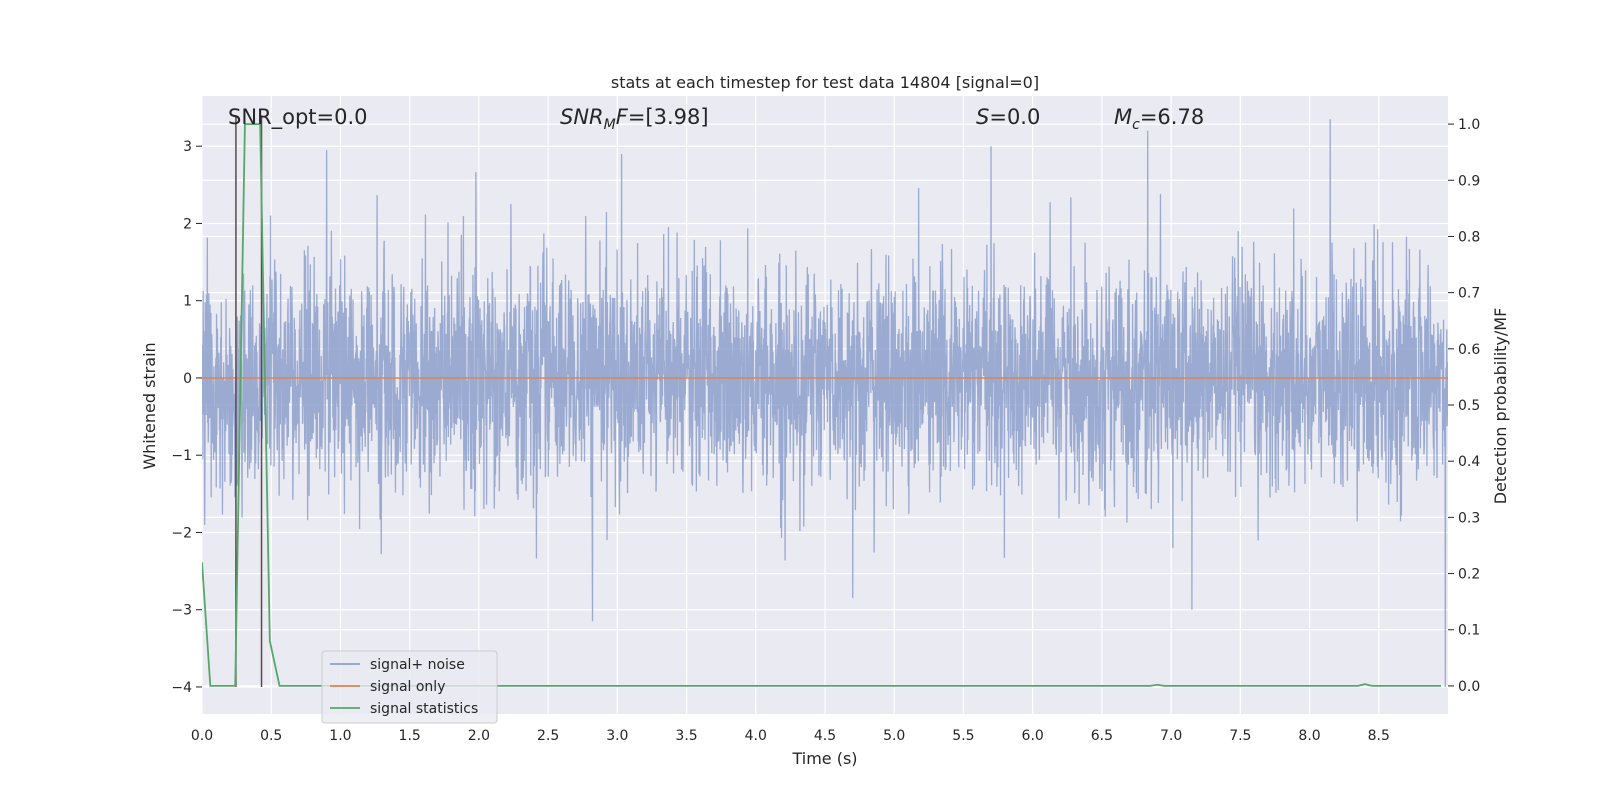 The image size is (1600, 800). I want to click on annotation-s-stat: S=0.0, so click(1008, 117).